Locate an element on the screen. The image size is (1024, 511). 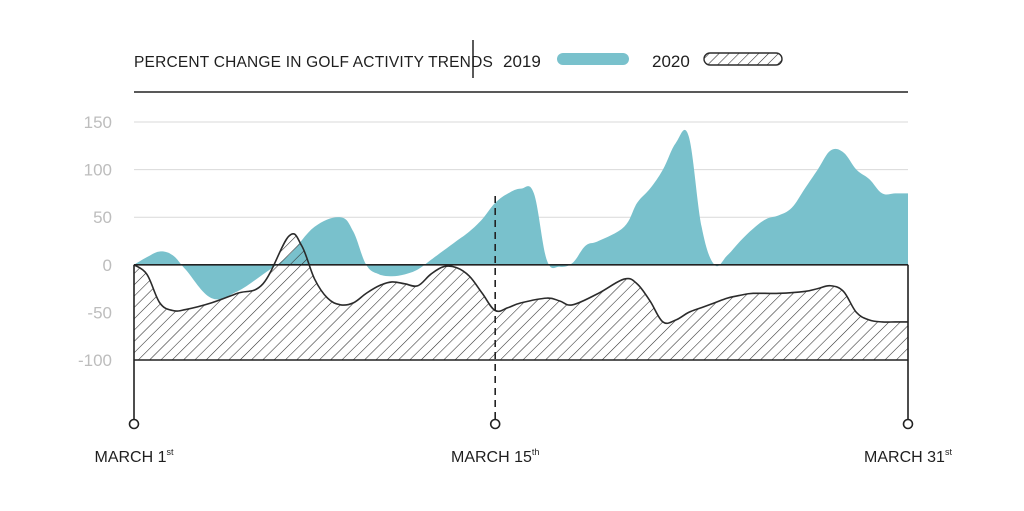
y-tick-label: 0 is located at coordinates (107, 265).